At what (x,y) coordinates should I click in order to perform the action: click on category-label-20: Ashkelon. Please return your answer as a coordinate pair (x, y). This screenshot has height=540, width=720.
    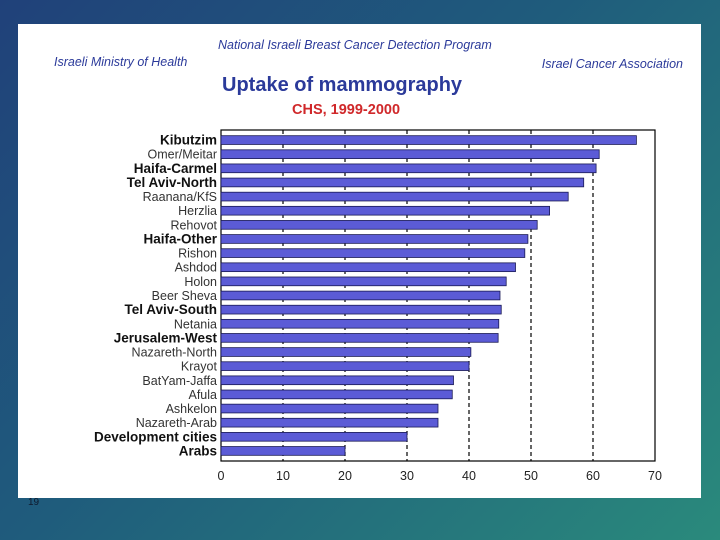
    Looking at the image, I should click on (191, 409).